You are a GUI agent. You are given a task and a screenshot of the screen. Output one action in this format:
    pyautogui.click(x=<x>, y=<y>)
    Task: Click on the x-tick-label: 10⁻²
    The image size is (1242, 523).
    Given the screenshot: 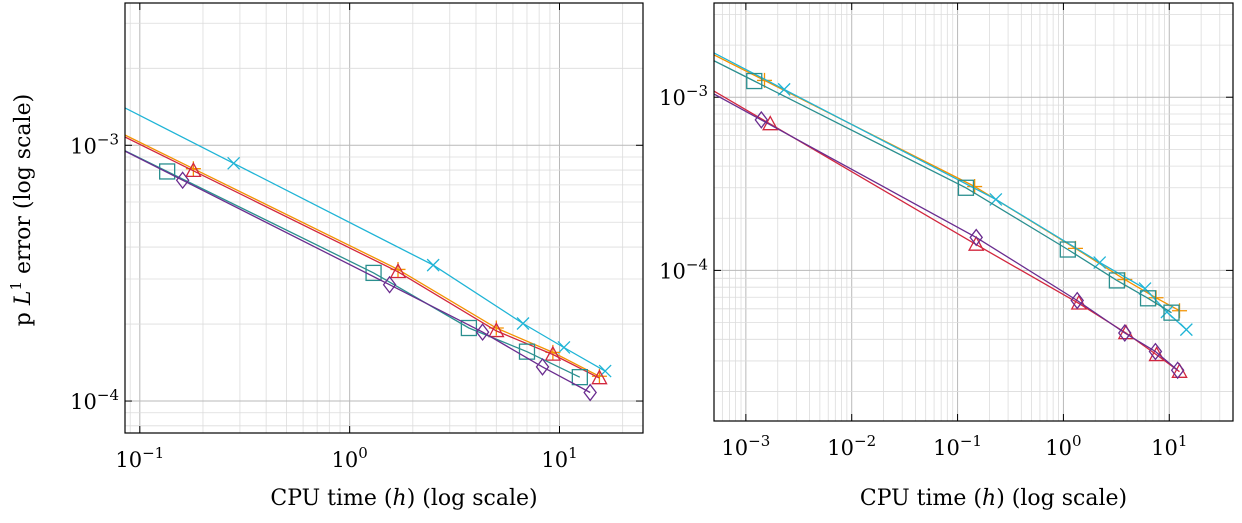 What is the action you would take?
    pyautogui.click(x=851, y=446)
    